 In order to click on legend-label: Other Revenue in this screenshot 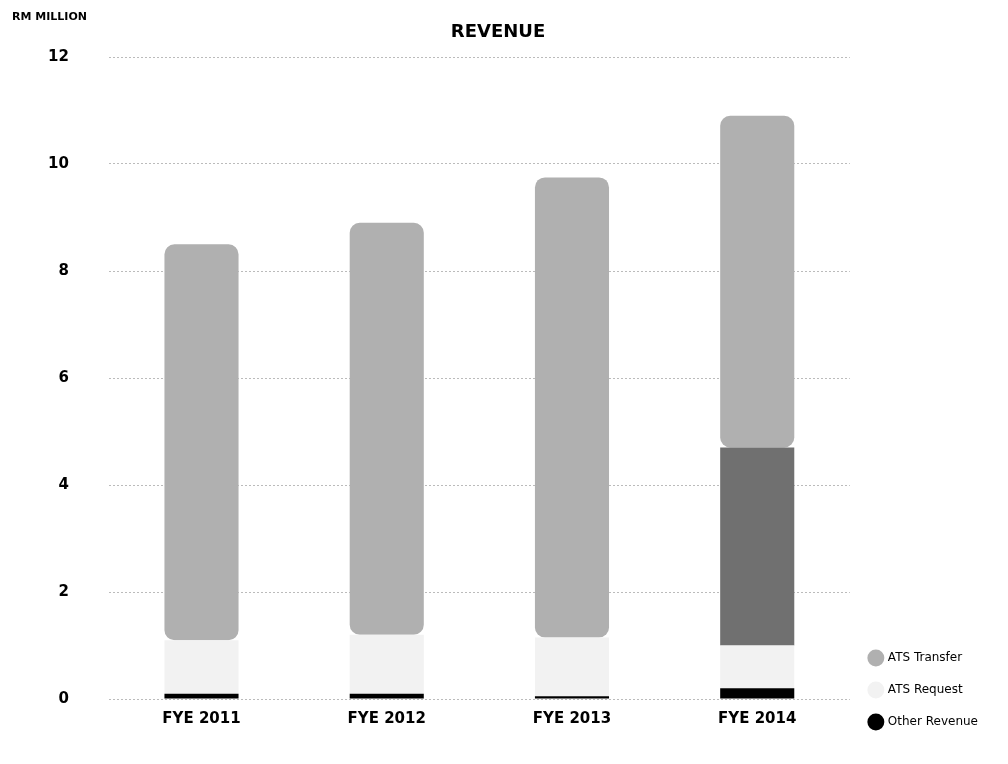, I will do `click(933, 721)`.